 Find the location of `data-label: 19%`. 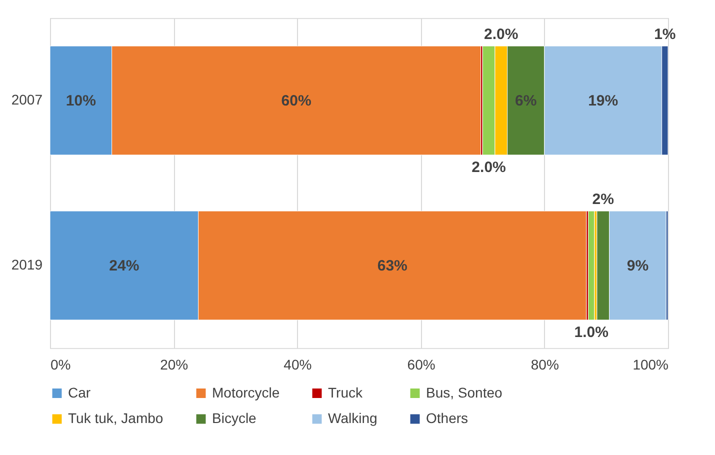

data-label: 19% is located at coordinates (603, 101).